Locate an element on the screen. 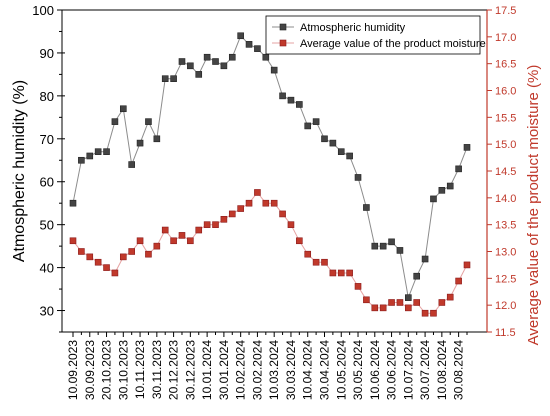 The height and width of the screenshot is (416, 550). right-tick-label: 13.5 is located at coordinates (505, 226).